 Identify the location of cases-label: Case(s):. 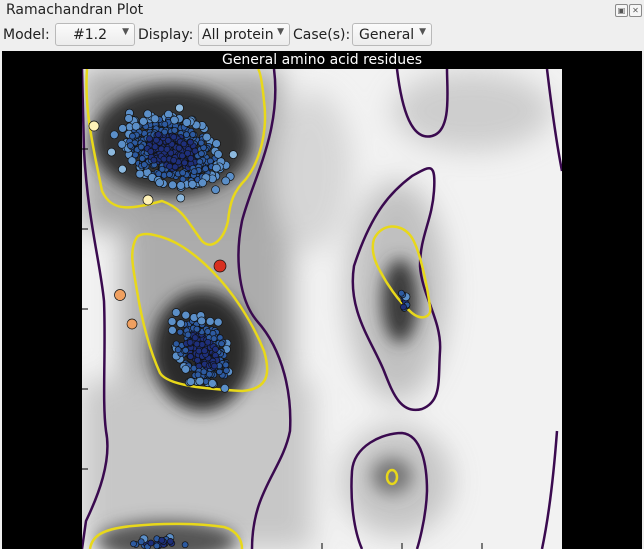
(322, 35).